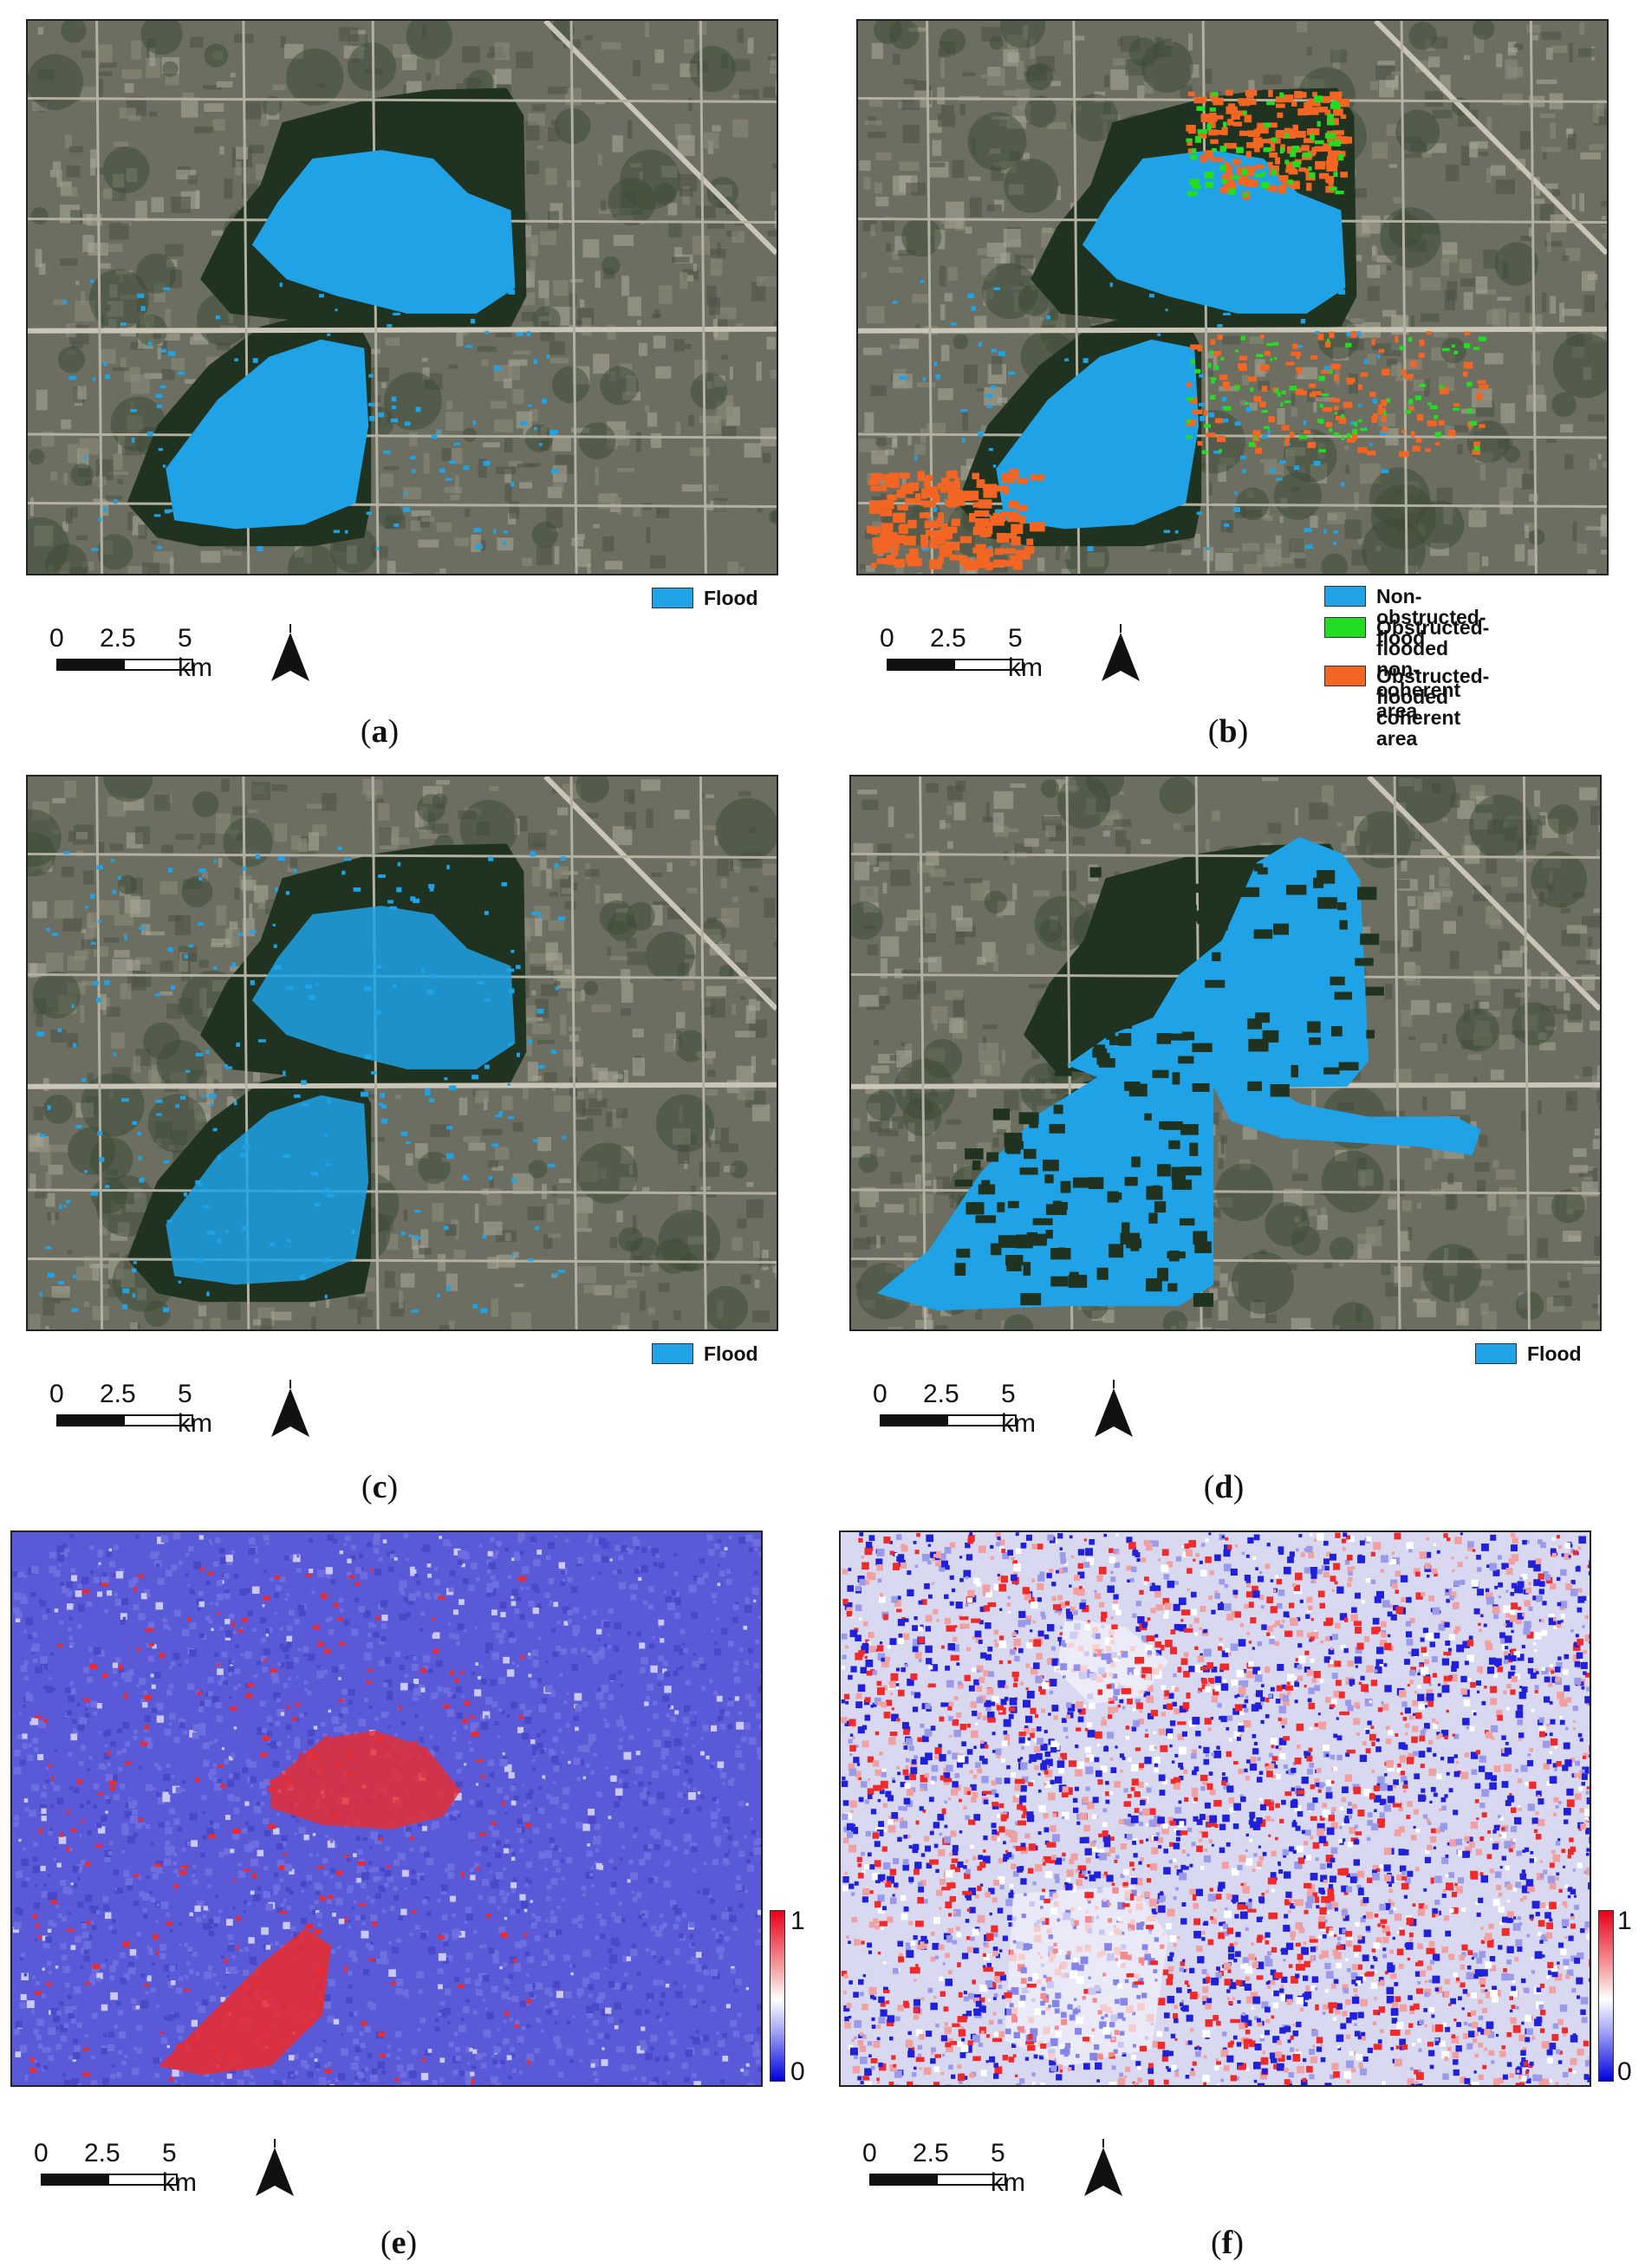 This screenshot has height=2268, width=1645. I want to click on legend-flood-c: Flood, so click(705, 1353).